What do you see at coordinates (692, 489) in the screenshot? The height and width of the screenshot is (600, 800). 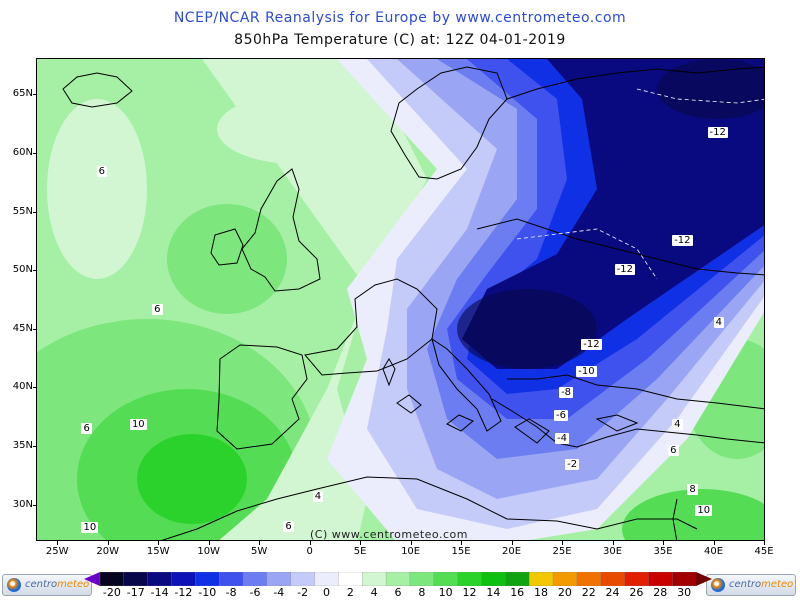 I see `contour-value-label: 8` at bounding box center [692, 489].